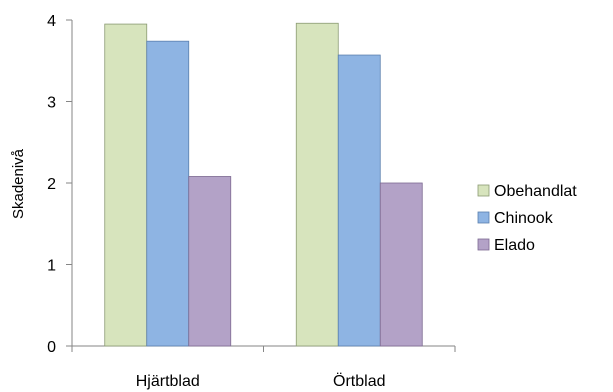 This screenshot has width=613, height=392. I want to click on x-axis: Hjärtblad Örtblad, so click(263, 367).